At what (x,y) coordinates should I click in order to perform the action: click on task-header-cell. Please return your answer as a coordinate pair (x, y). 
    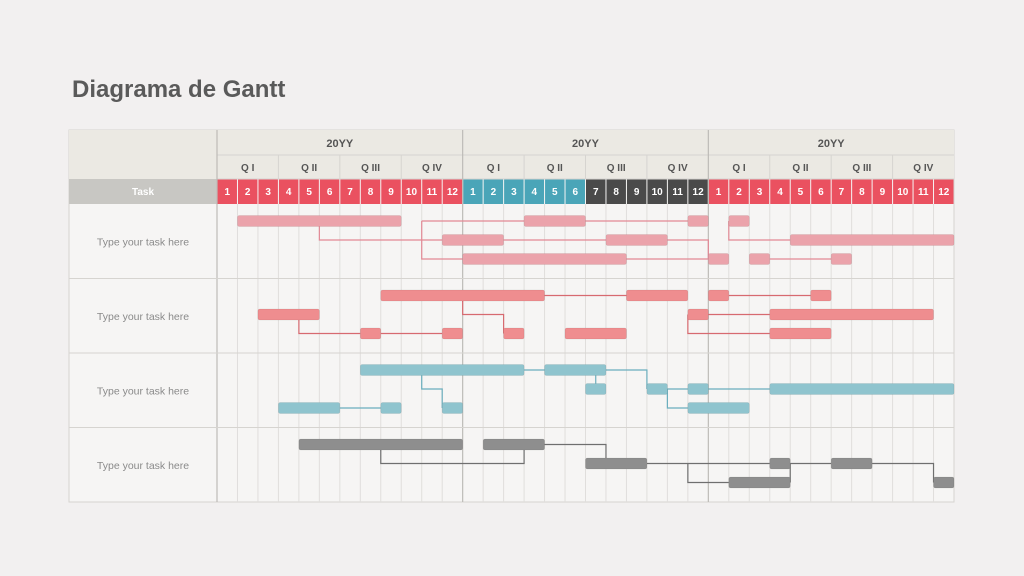
    Looking at the image, I should click on (143, 191).